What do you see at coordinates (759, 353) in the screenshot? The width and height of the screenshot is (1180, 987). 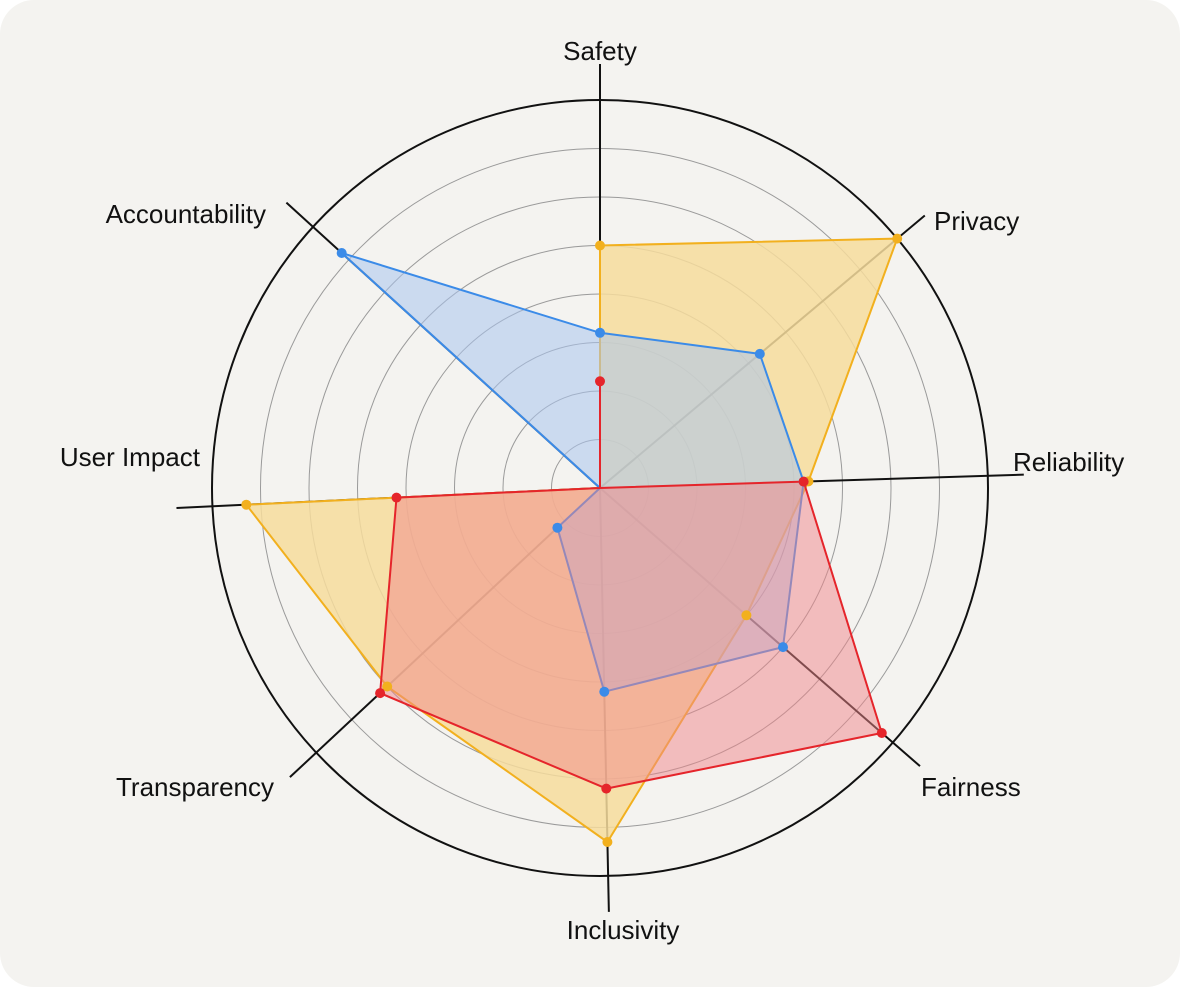 I see `series-2-point-privacy` at bounding box center [759, 353].